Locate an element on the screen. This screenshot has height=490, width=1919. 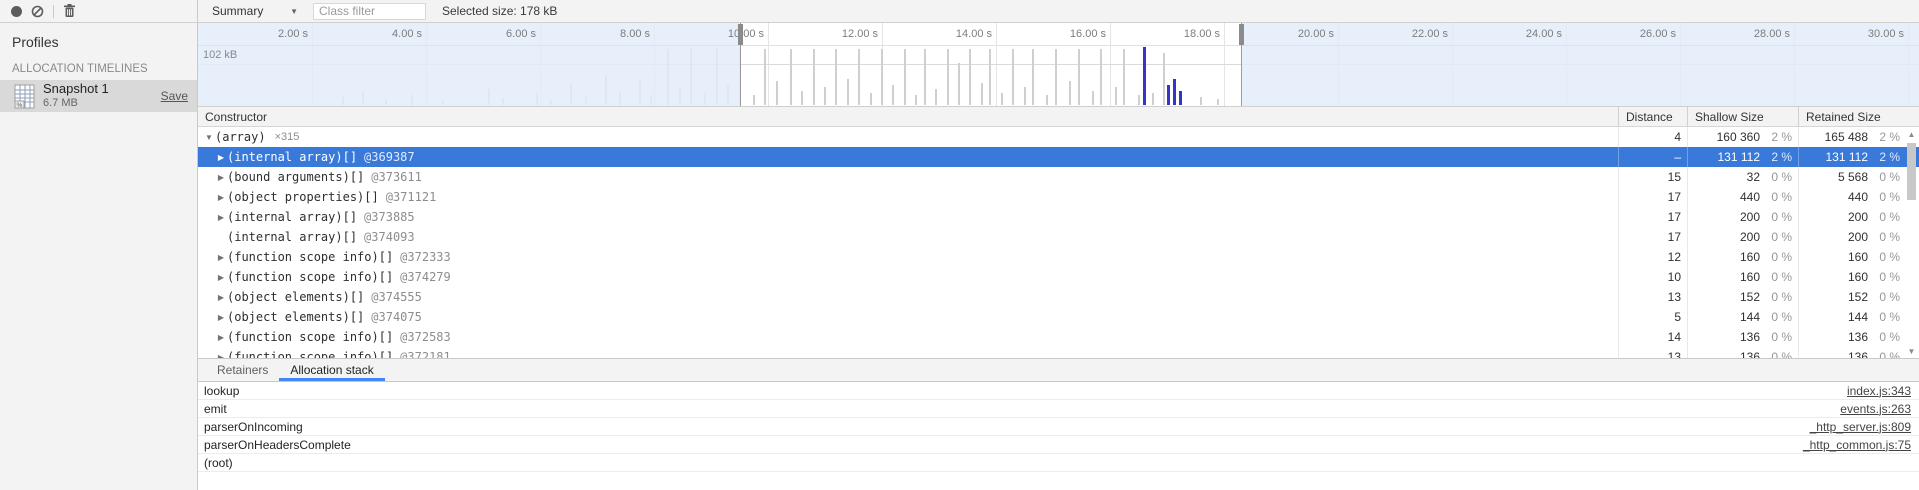
kb-gridline is located at coordinates (1058, 64).